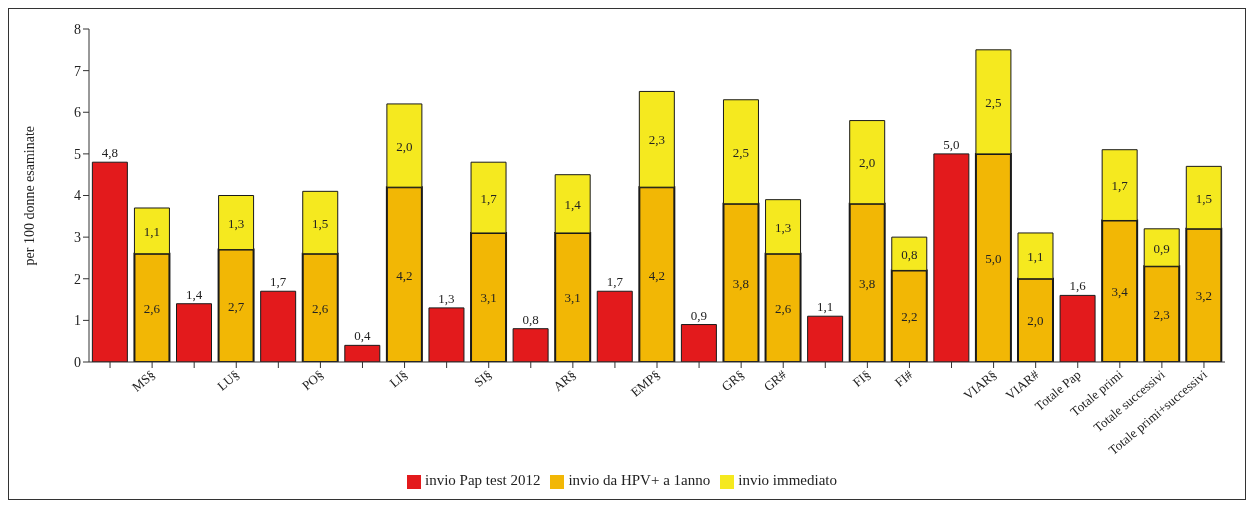 Image resolution: width=1254 pixels, height=509 pixels. What do you see at coordinates (77, 362) in the screenshot?
I see `y-tick-label: 0` at bounding box center [77, 362].